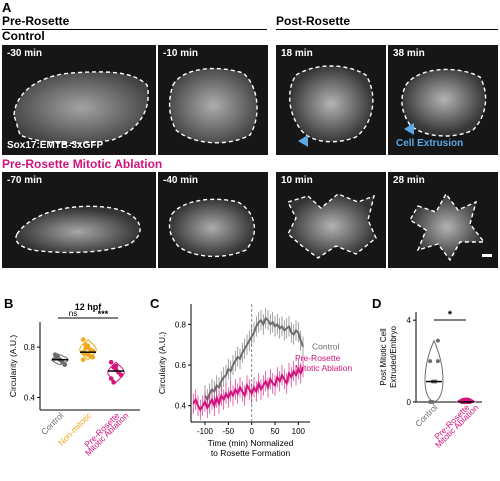  What do you see at coordinates (73, 313) in the screenshot?
I see `ns-label: ns` at bounding box center [73, 313].